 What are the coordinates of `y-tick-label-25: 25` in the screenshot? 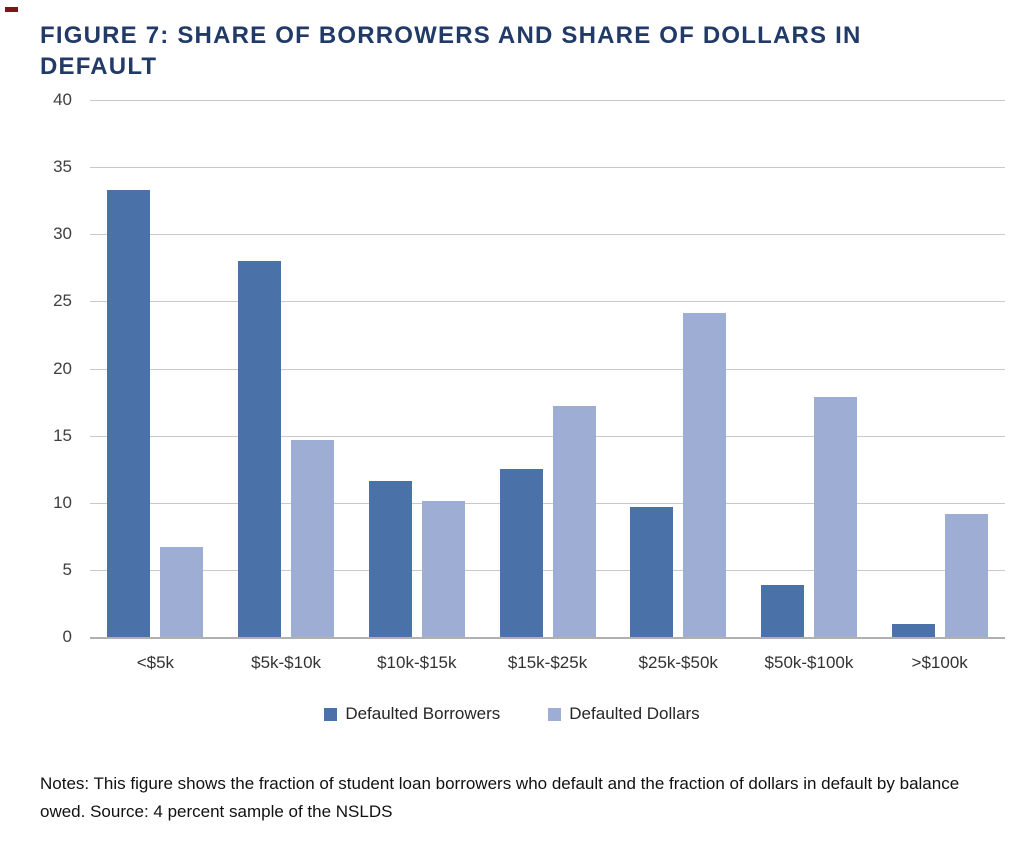 It's located at (62, 301).